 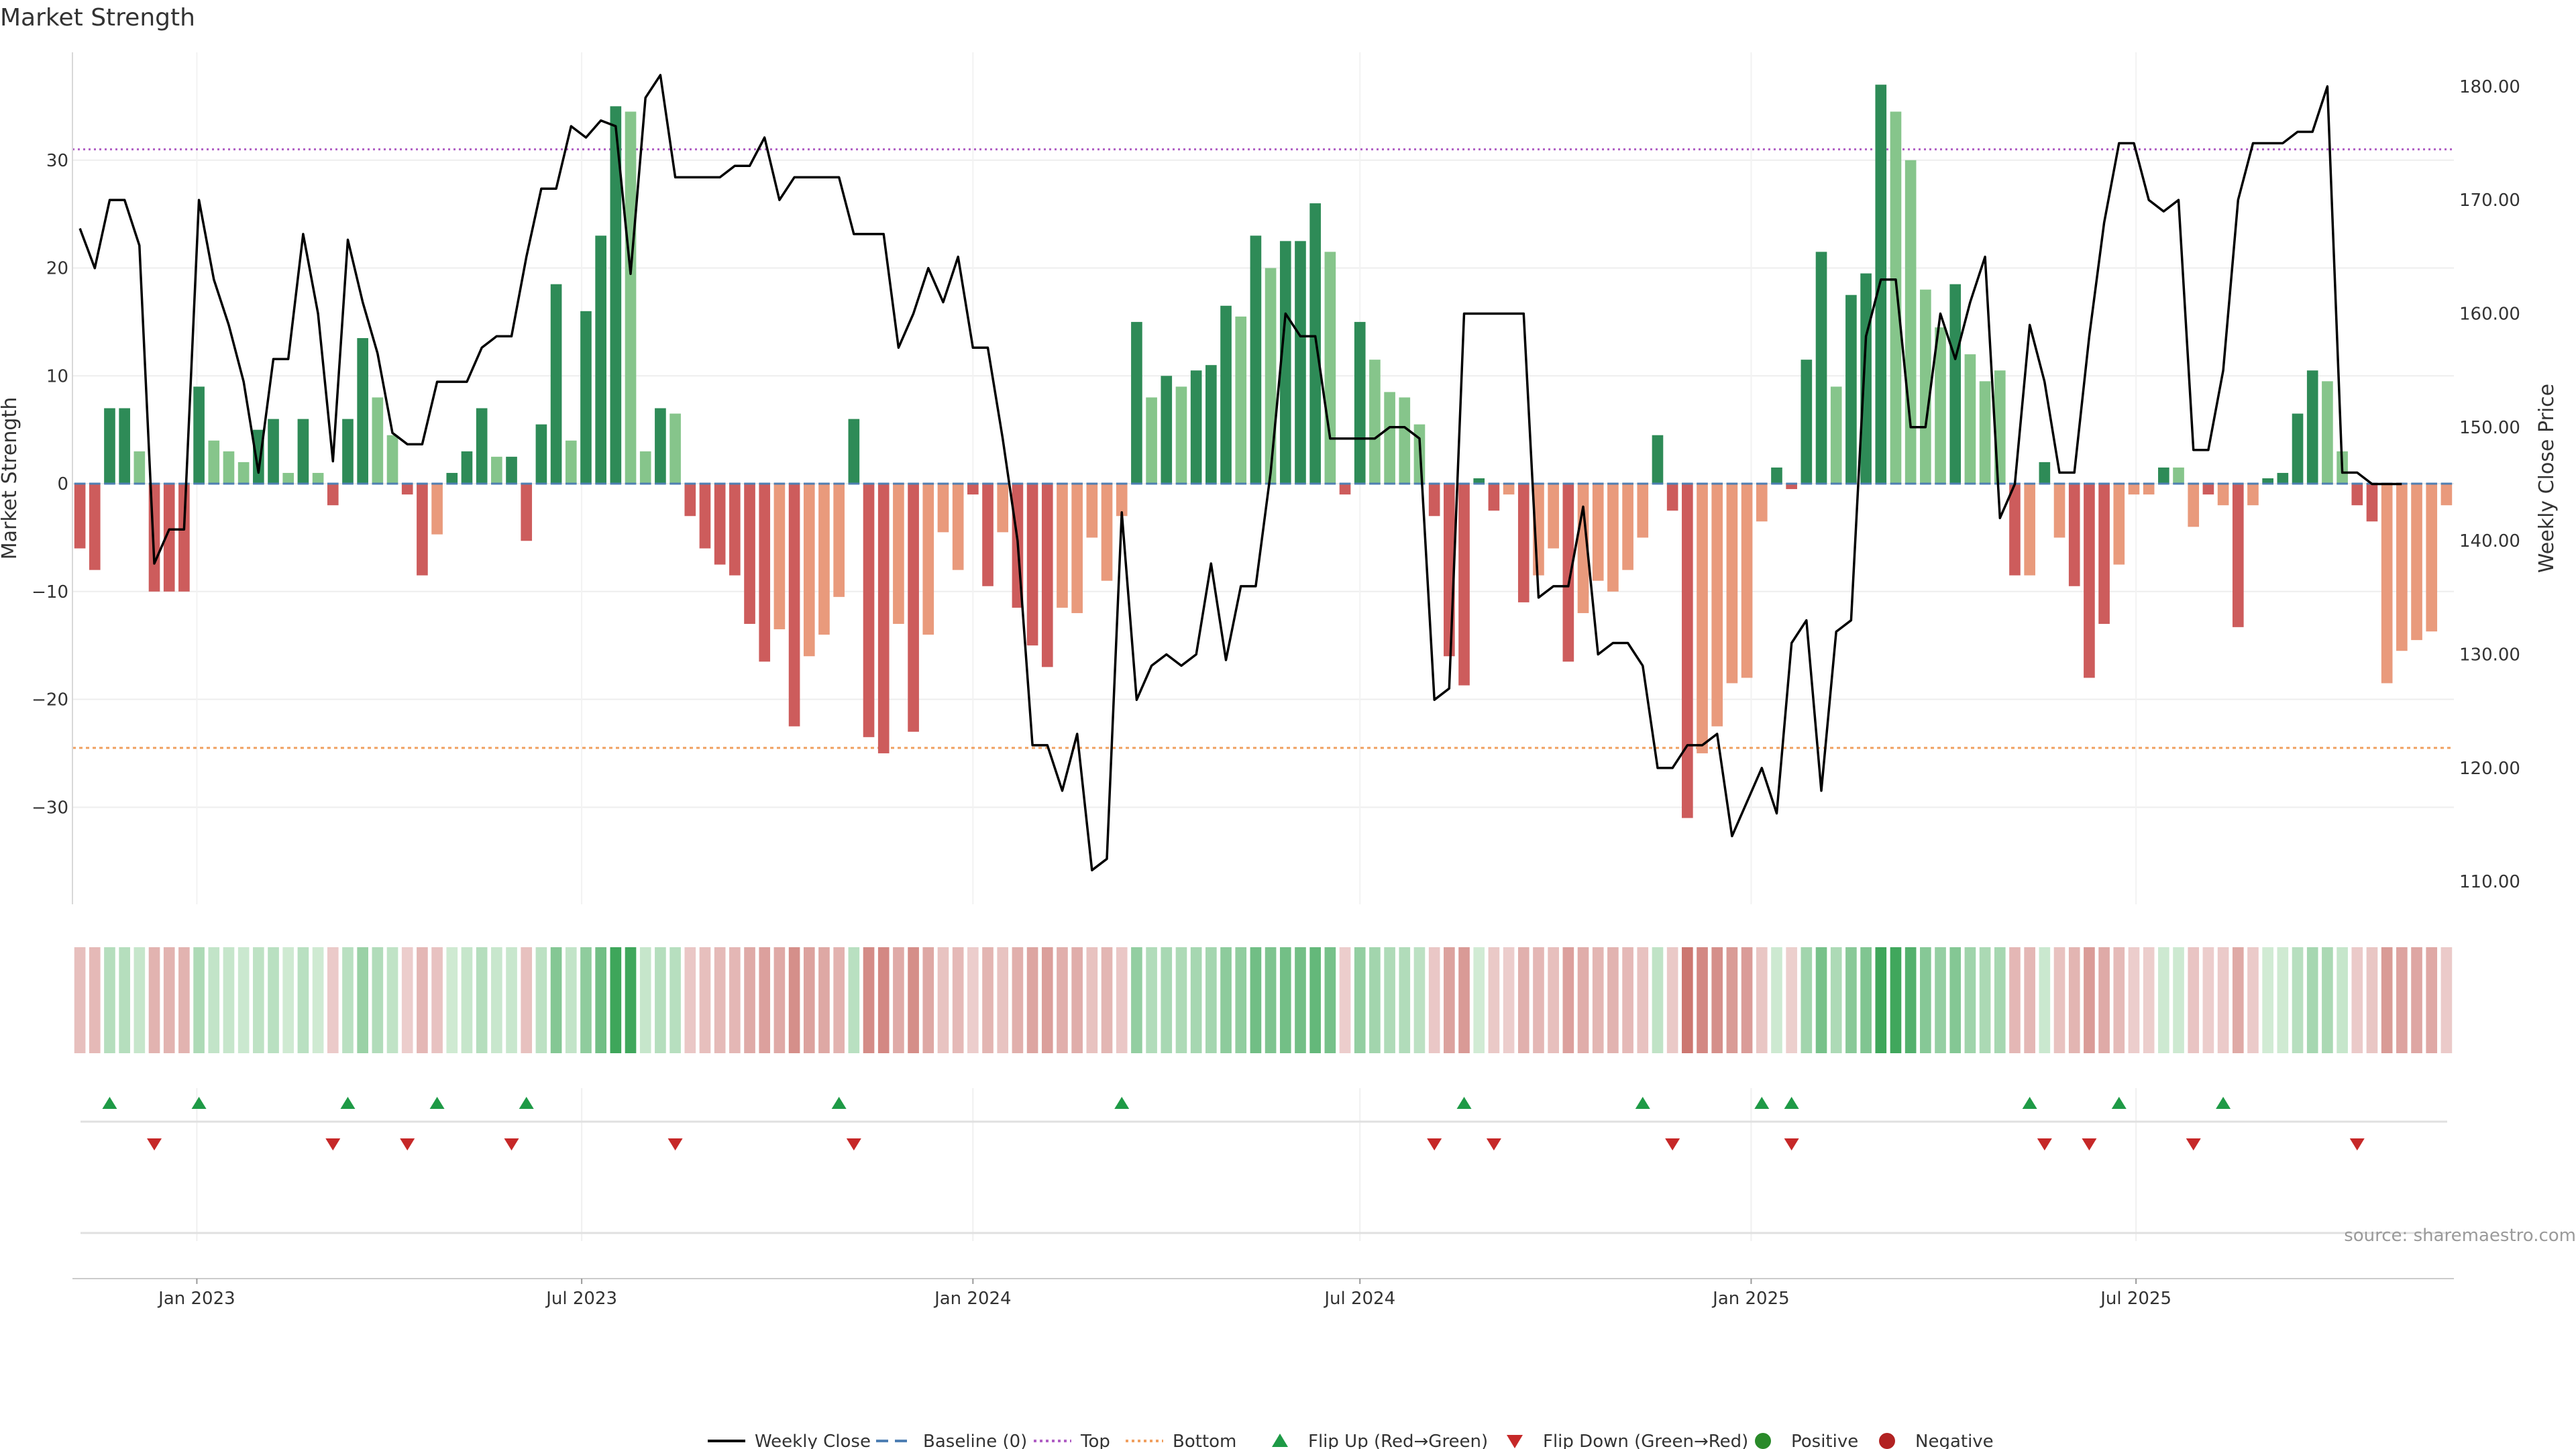 I want to click on right-y-tick-label: 170.00, so click(x=2489, y=201).